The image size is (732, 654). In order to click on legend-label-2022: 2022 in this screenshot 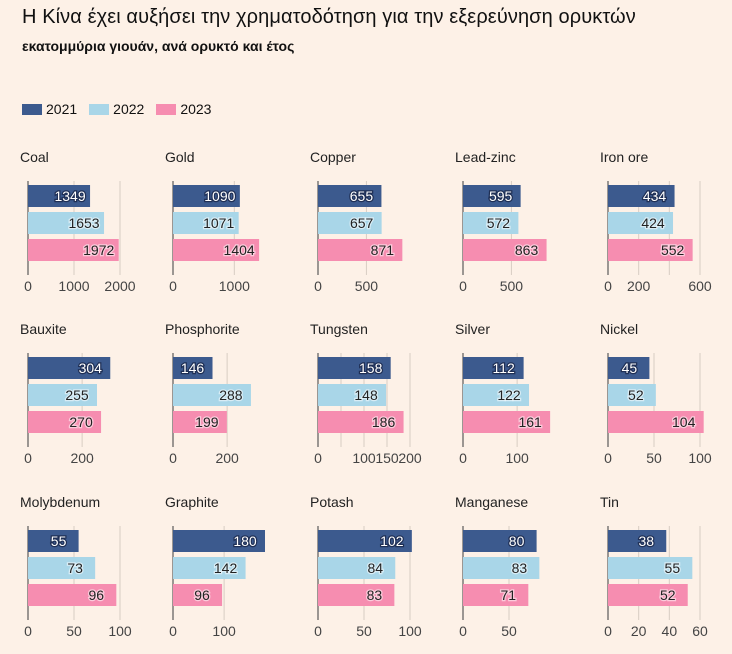, I will do `click(129, 109)`.